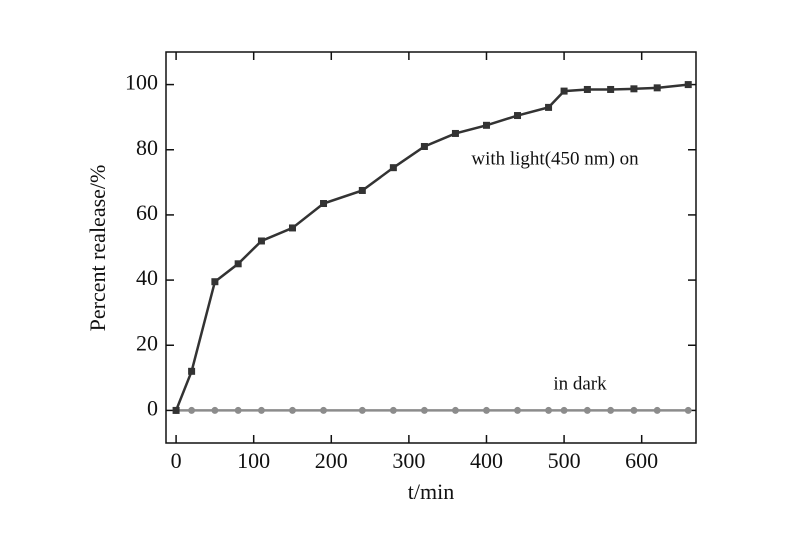 The height and width of the screenshot is (533, 800). I want to click on annotation: in dark, so click(580, 383).